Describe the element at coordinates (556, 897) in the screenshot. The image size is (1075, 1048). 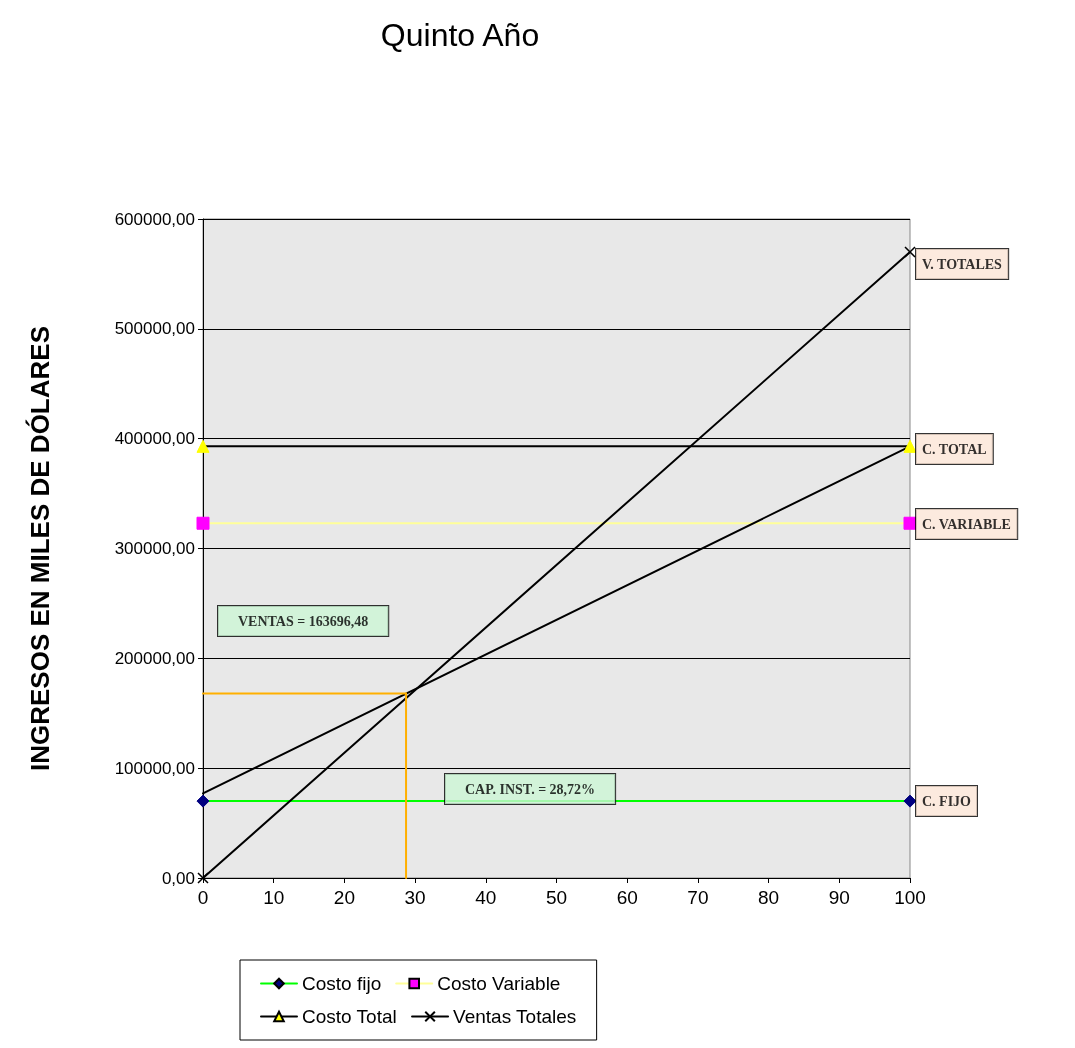
I see `x-tick-label: 50` at that location.